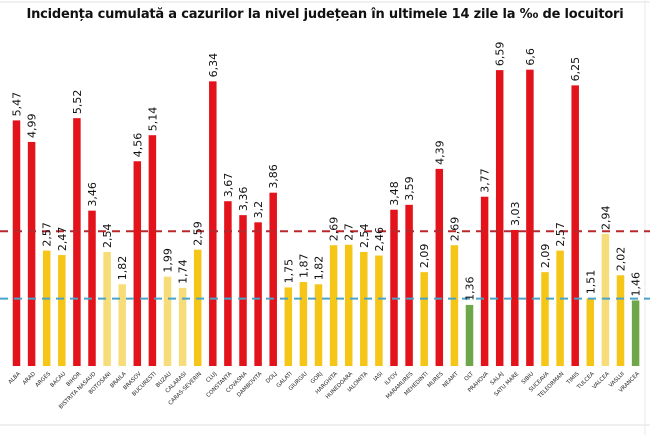  I want to click on bar-salaj, so click(499, 218).